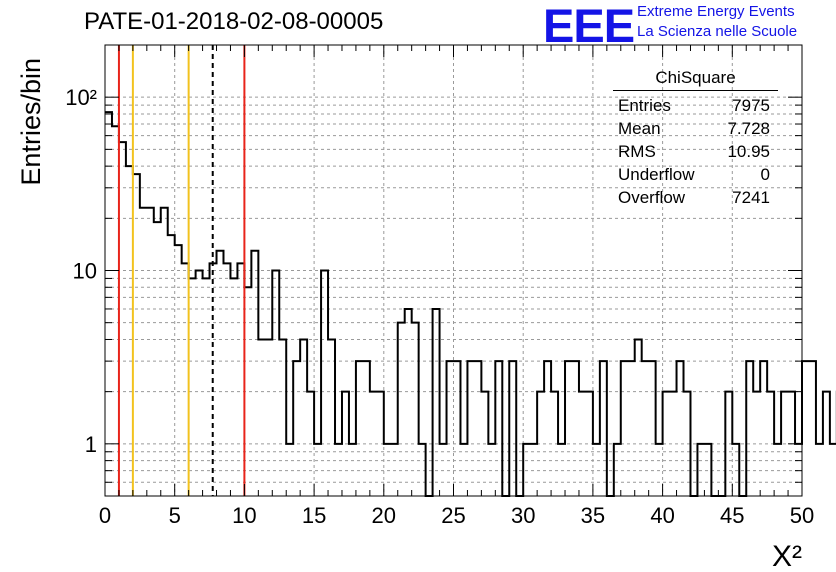  I want to click on x-tick-labels: 0 5 10 15 20 25 30 35 40 45 50, so click(456, 515).